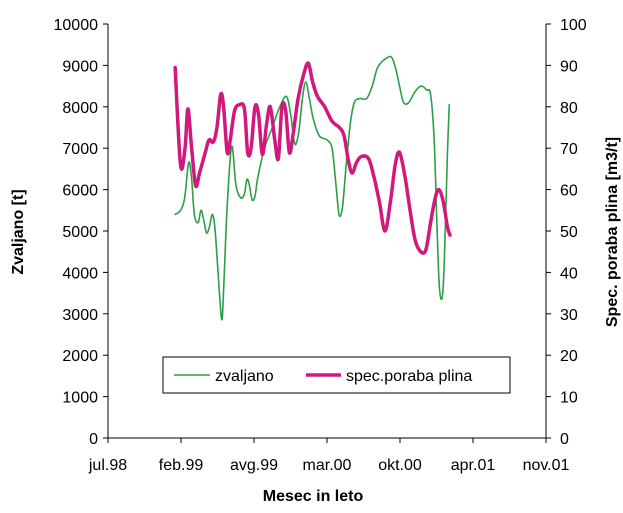 This screenshot has width=623, height=513. What do you see at coordinates (313, 496) in the screenshot?
I see `x-axis-title: Mesec in leto` at bounding box center [313, 496].